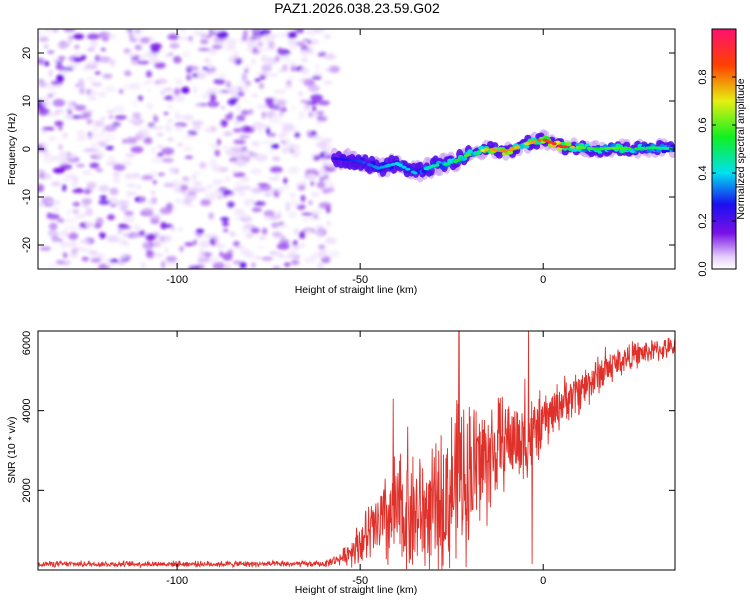 The width and height of the screenshot is (750, 600). Describe the element at coordinates (724, 149) in the screenshot. I see `colorbar-frame` at that location.